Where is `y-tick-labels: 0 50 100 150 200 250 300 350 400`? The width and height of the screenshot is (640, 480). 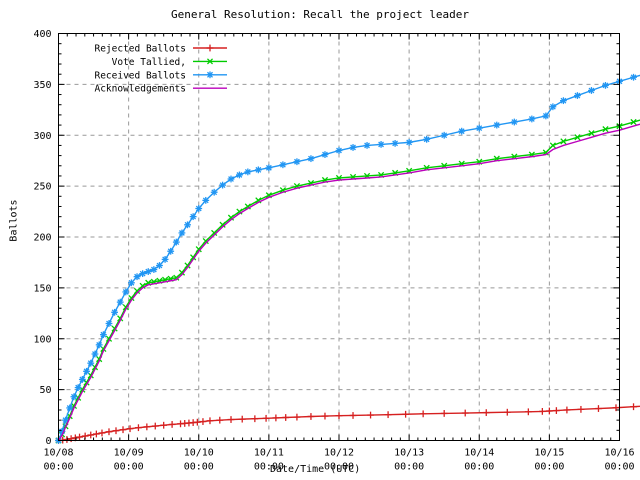 y-tick-labels: 0 50 100 150 200 250 300 350 400 is located at coordinates (42, 238).